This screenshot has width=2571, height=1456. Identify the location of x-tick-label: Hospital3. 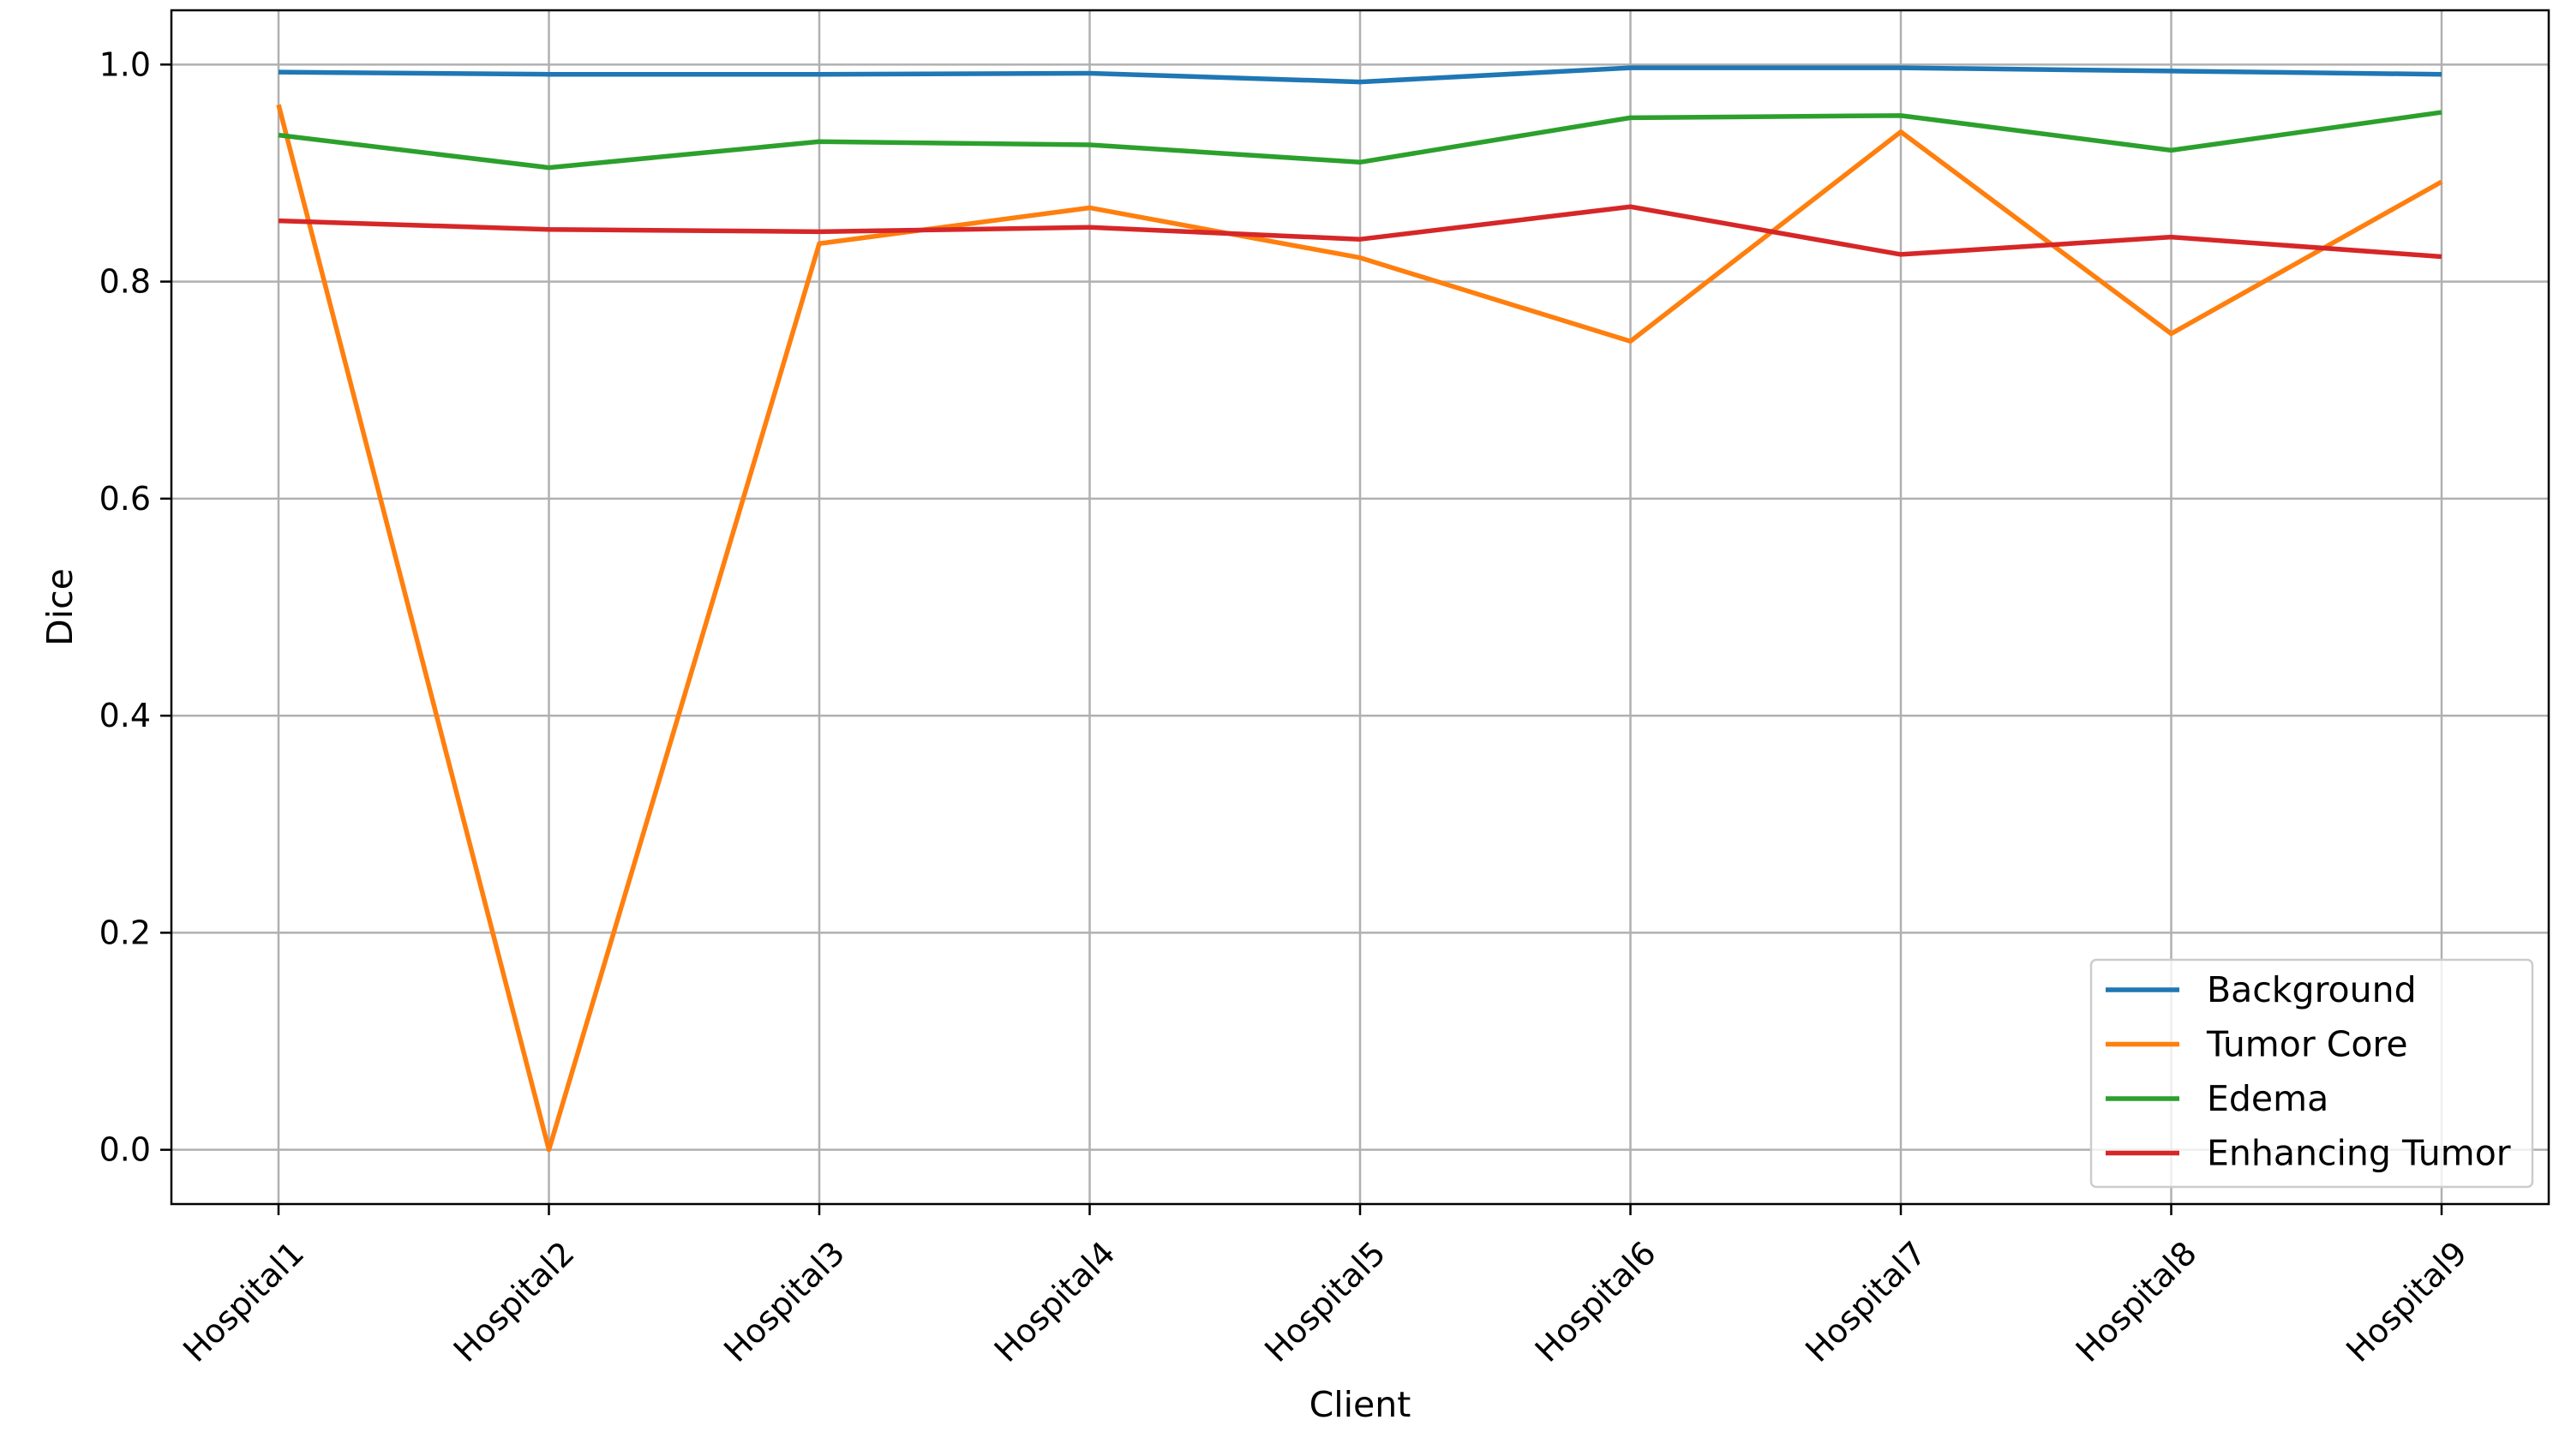
(784, 1301).